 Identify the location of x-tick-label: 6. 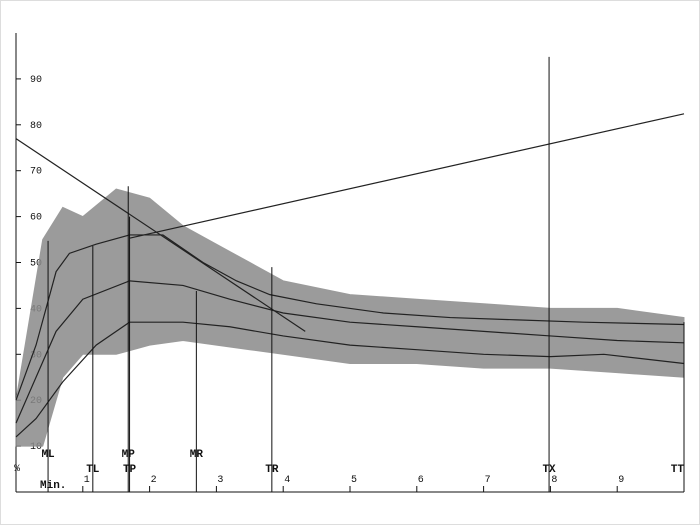
(421, 480).